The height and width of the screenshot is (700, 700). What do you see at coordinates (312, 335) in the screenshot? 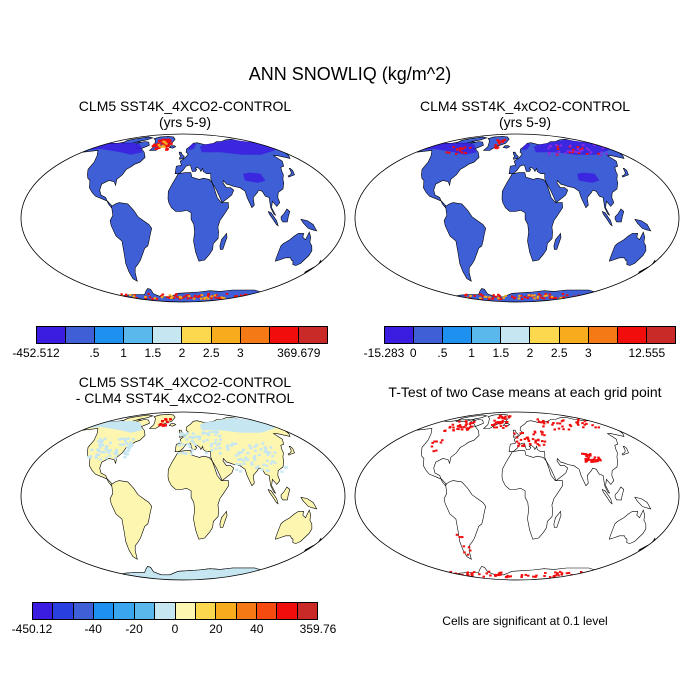
I see `cb1-swatch` at bounding box center [312, 335].